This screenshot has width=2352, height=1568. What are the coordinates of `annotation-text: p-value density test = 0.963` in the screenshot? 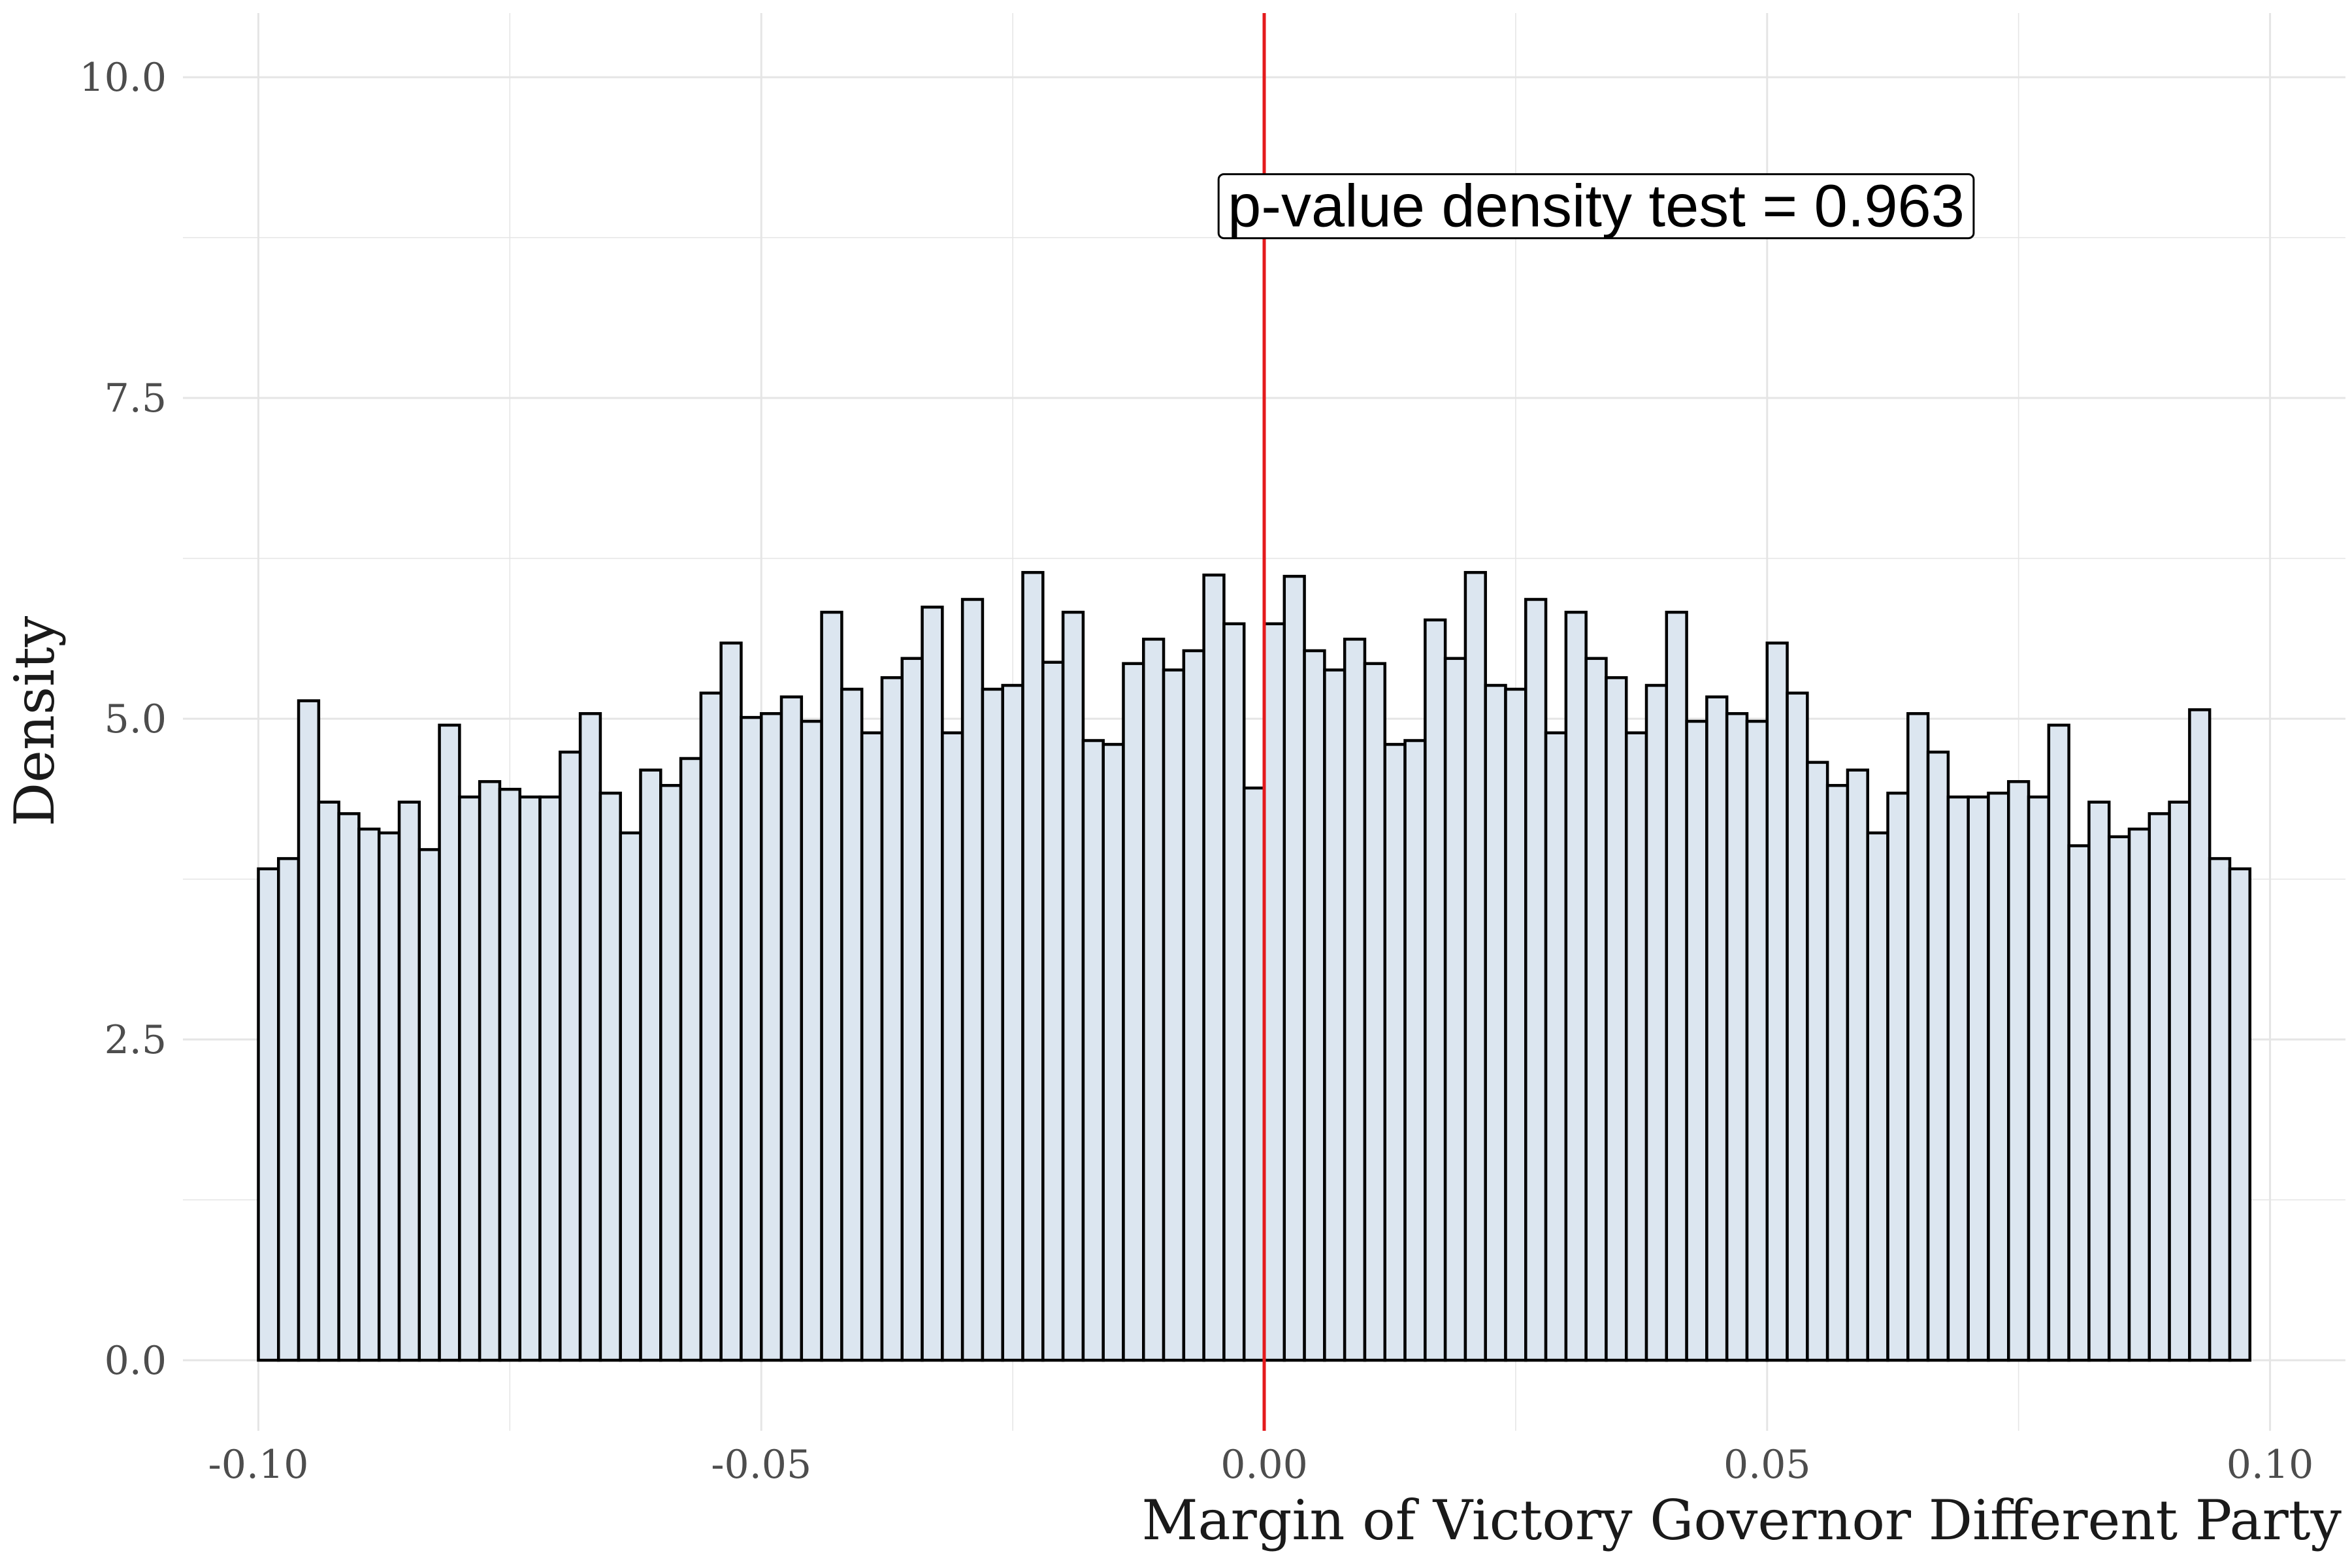 It's located at (1596, 206).